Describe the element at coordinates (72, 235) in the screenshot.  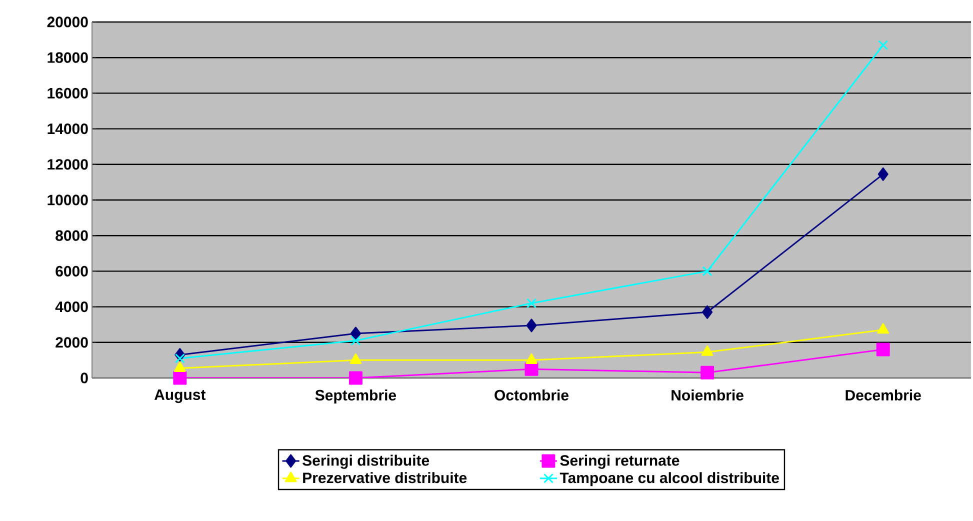
I see `y-tick-label: 8000` at that location.